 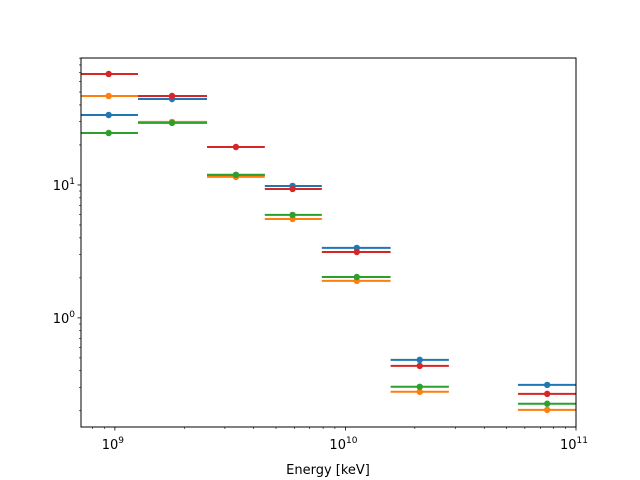 I want to click on y-axis: 100 10¹, so click(x=67, y=234).